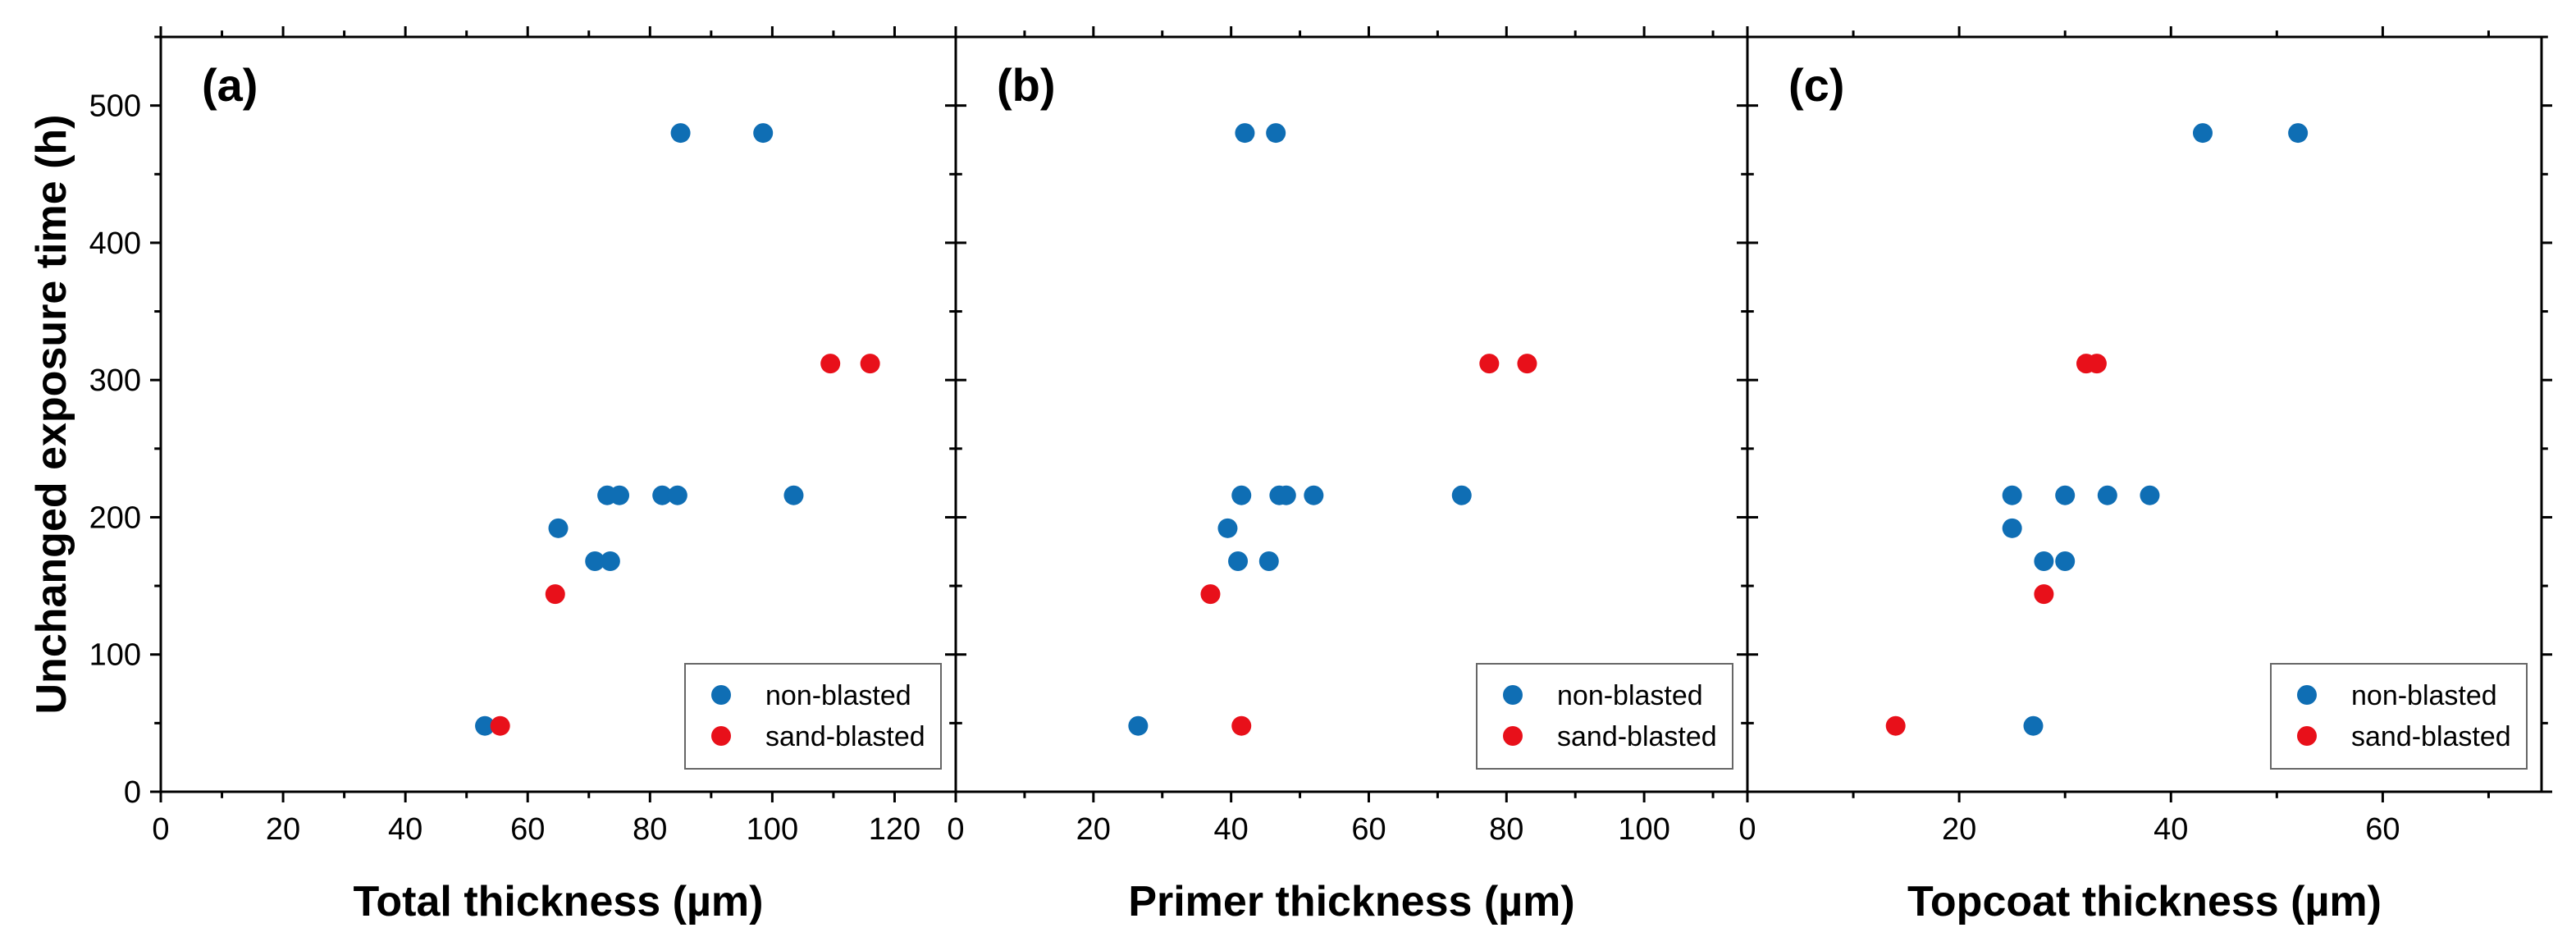 This screenshot has width=2576, height=946. What do you see at coordinates (559, 901) in the screenshot?
I see `x-axis-title: Total thickness (µm)` at bounding box center [559, 901].